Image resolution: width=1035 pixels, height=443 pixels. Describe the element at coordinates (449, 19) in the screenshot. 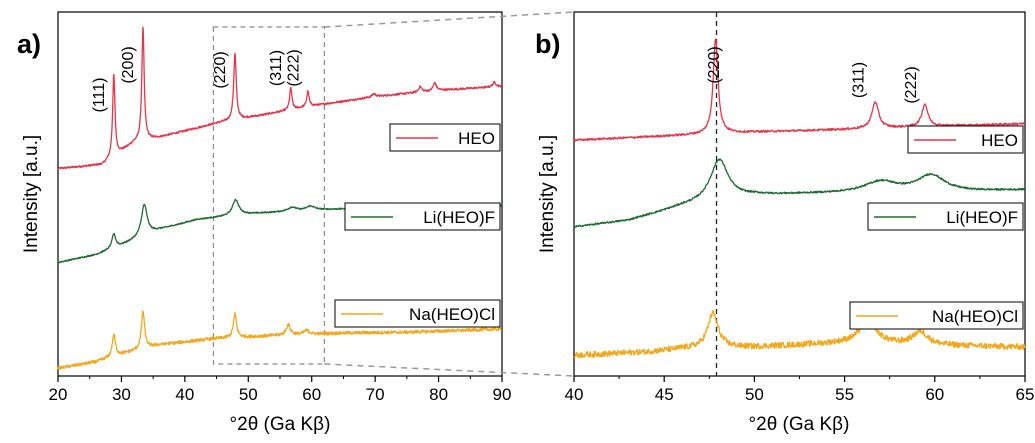

I see `zoom-connector-top` at that location.